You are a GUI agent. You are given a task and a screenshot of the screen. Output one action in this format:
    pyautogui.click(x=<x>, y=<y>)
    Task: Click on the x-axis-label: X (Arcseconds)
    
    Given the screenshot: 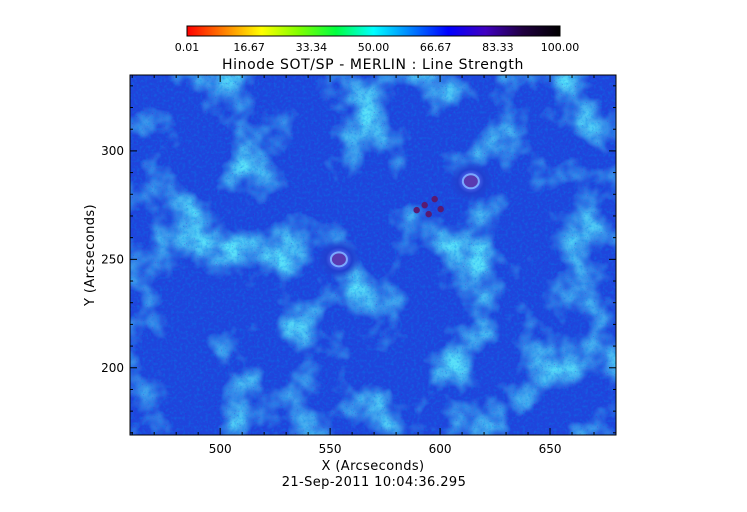 What is the action you would take?
    pyautogui.click(x=372, y=466)
    